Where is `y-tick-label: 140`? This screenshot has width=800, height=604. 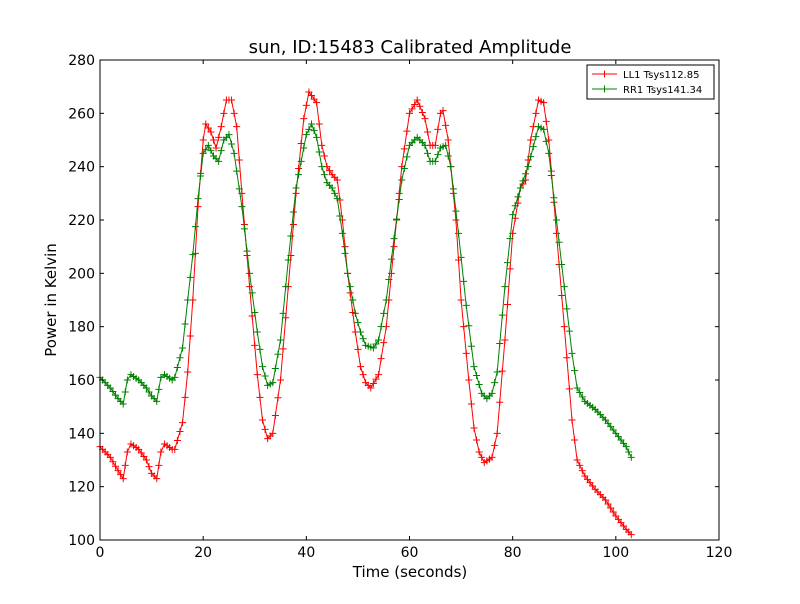
y-tick-label: 140 is located at coordinates (81, 434).